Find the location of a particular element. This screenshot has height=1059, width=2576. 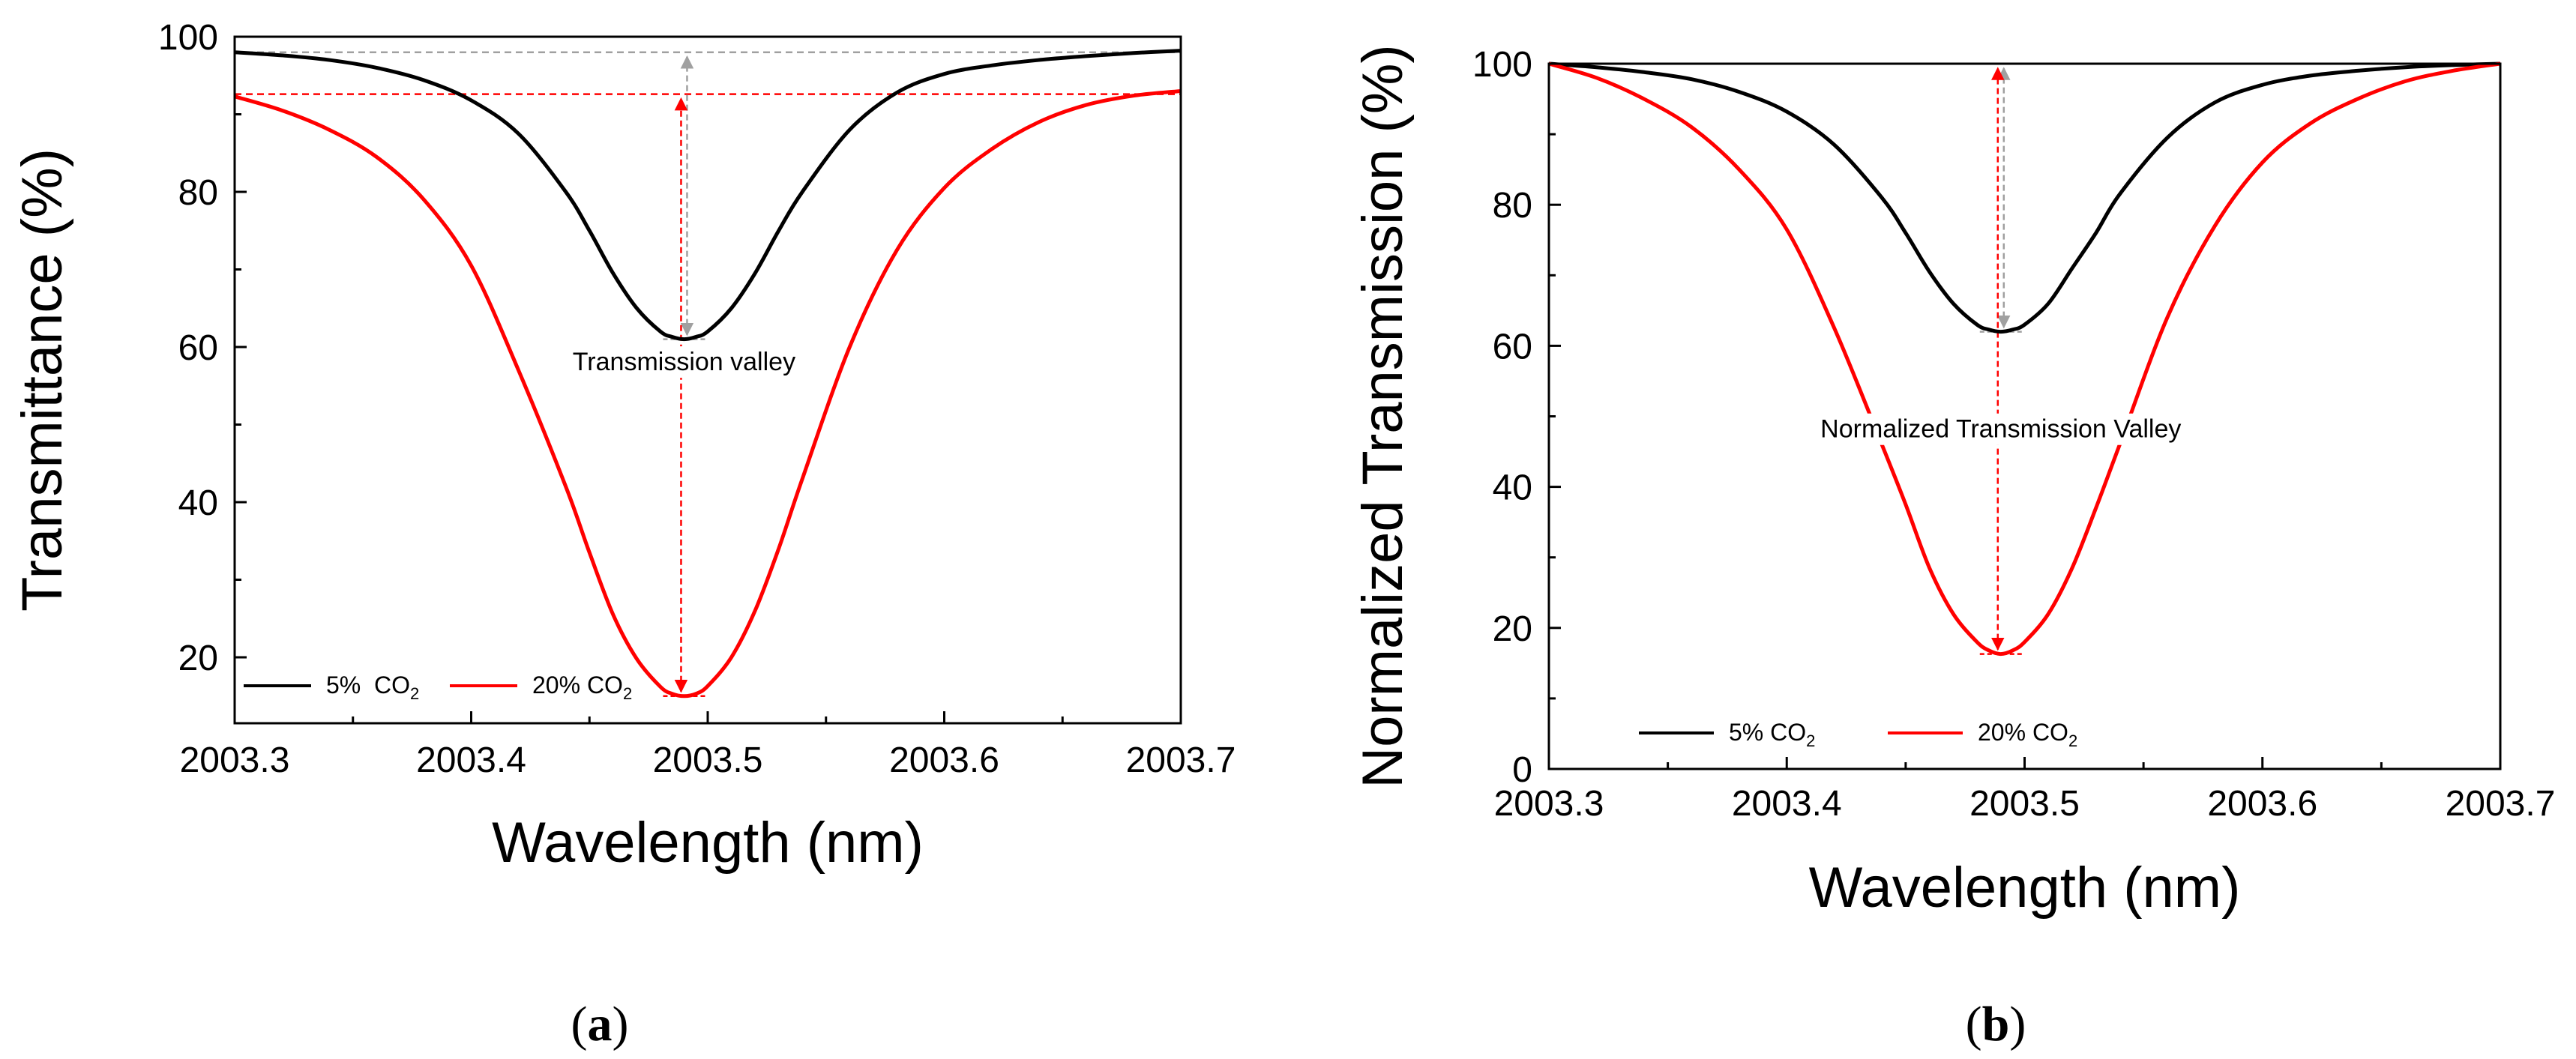

panel-b-legend-5pct-subscript: 2 is located at coordinates (1811, 740).